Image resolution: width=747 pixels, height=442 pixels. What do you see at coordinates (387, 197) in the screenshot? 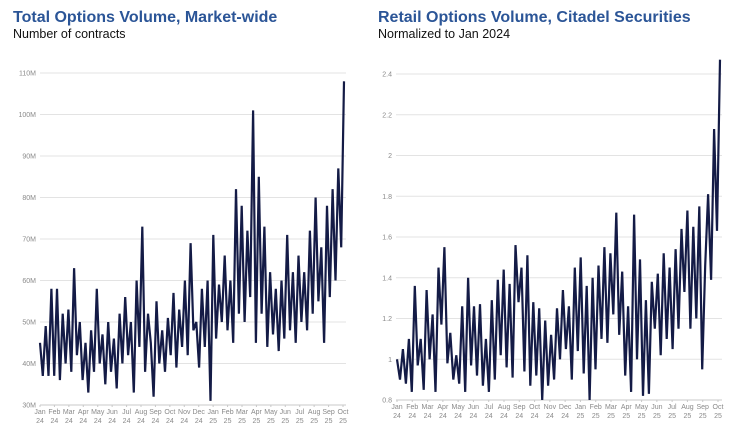
I see `y-tick-label: 1.8` at bounding box center [387, 197].